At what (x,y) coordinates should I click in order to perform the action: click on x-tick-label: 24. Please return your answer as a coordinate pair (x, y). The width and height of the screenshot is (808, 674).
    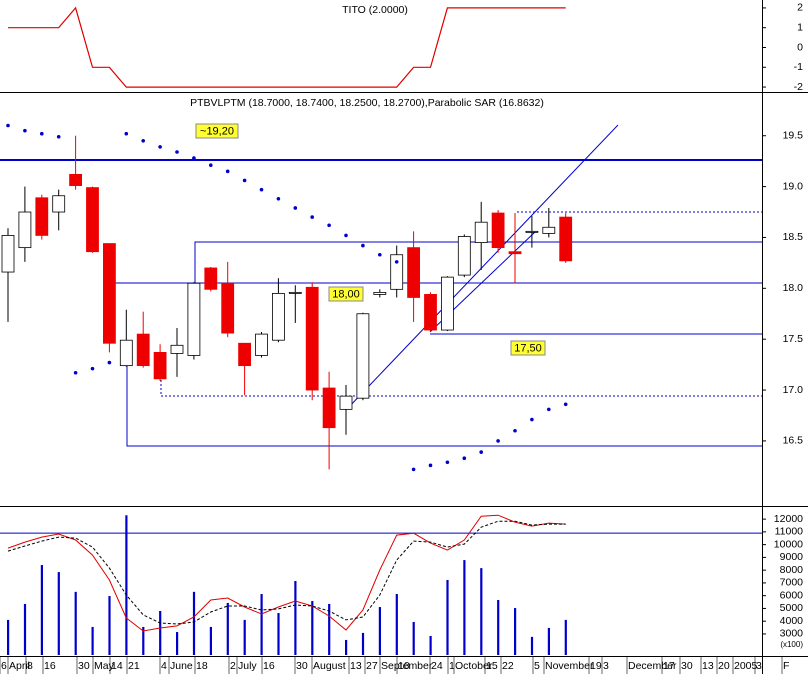
    Looking at the image, I should click on (437, 666).